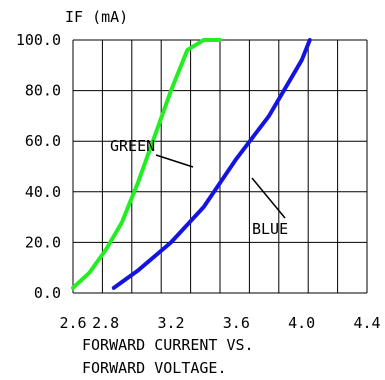 The width and height of the screenshot is (385, 380). What do you see at coordinates (168, 345) in the screenshot?
I see `x-axis-title-line1: FORWARD CURRENT VS.` at bounding box center [168, 345].